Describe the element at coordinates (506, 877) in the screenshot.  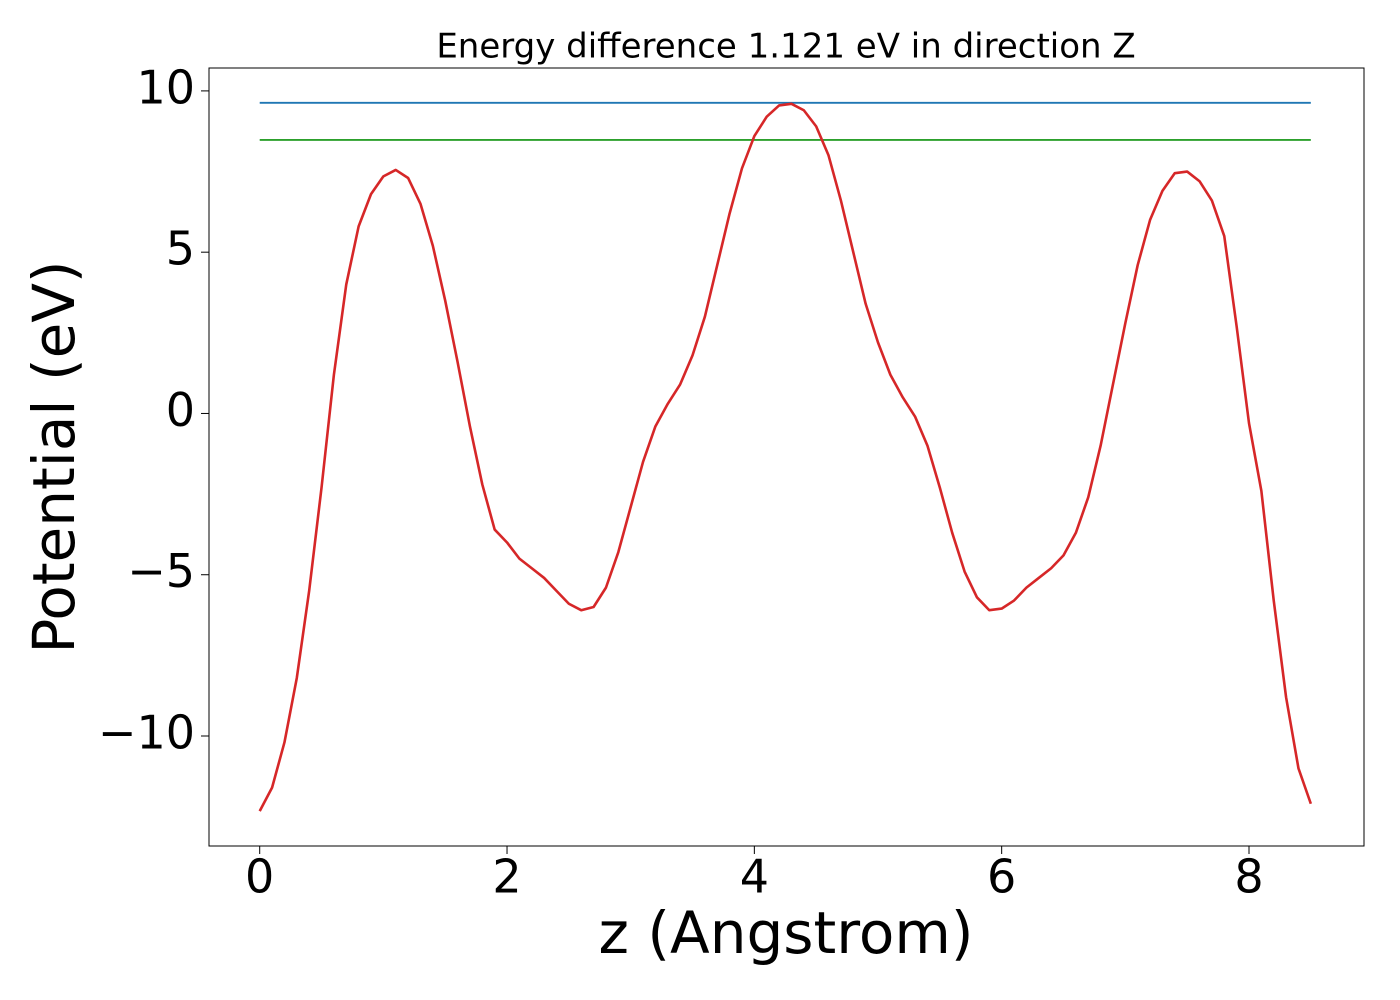
I see `x-tick-label: 2` at that location.